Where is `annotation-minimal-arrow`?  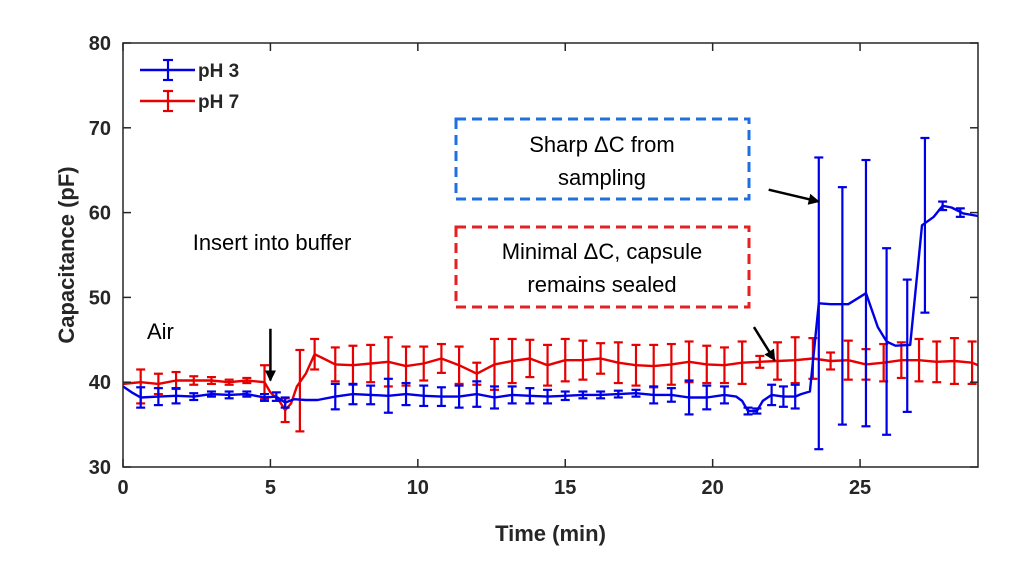 annotation-minimal-arrow is located at coordinates (764, 344).